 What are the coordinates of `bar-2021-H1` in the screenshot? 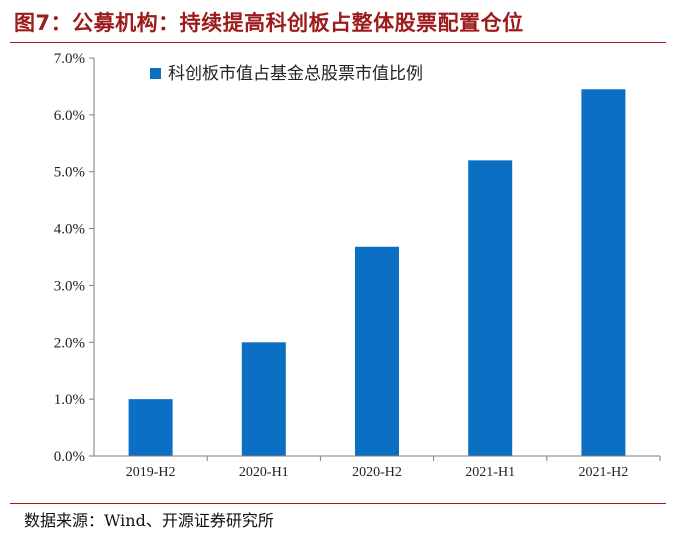 It's located at (490, 308).